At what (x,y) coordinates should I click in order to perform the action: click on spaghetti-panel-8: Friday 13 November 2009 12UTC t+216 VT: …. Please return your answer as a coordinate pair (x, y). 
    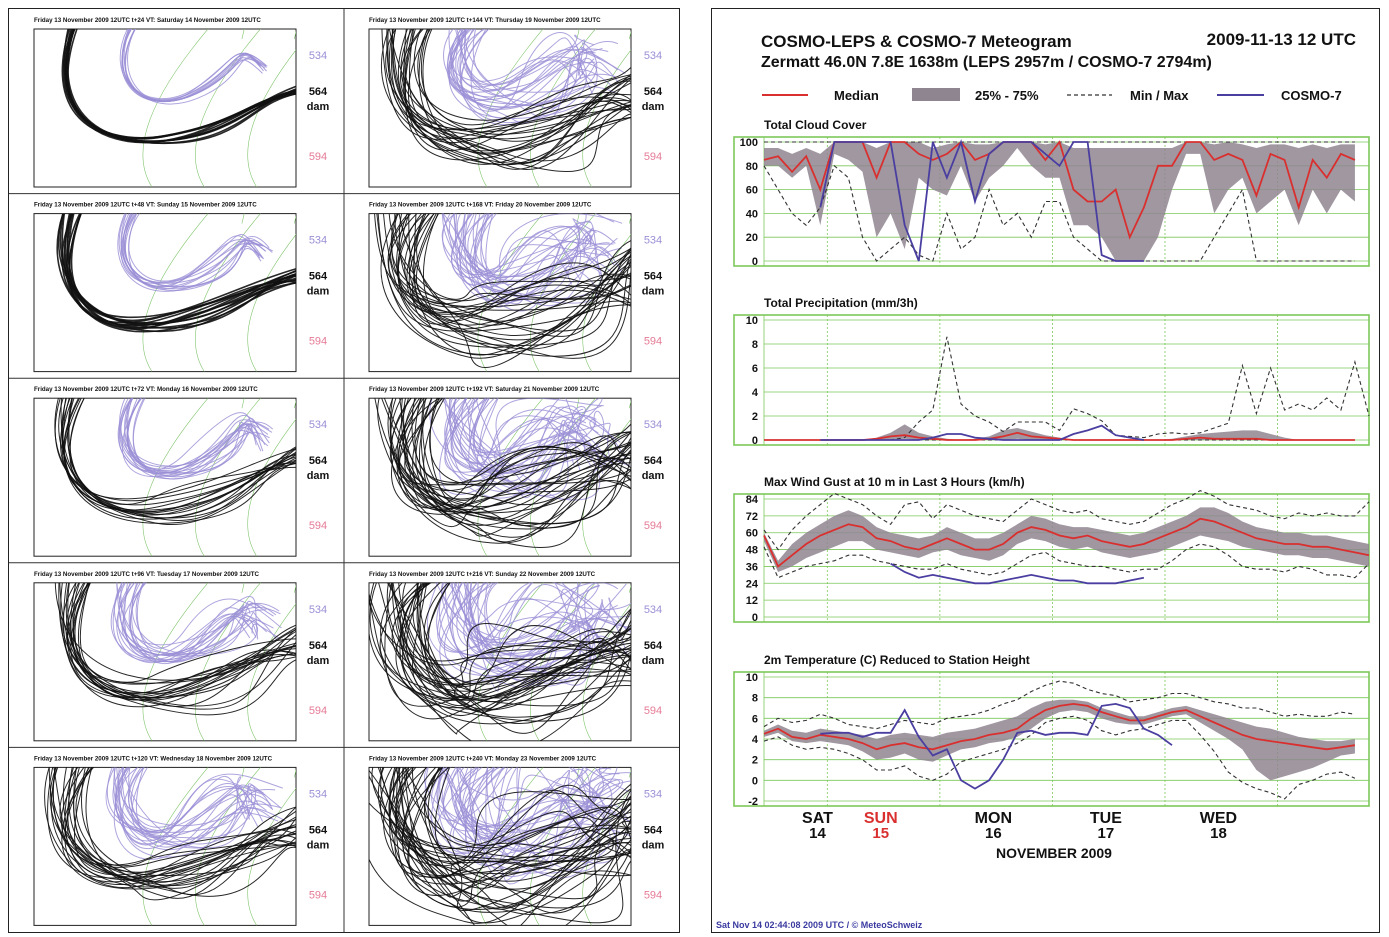
    Looking at the image, I should click on (516, 656).